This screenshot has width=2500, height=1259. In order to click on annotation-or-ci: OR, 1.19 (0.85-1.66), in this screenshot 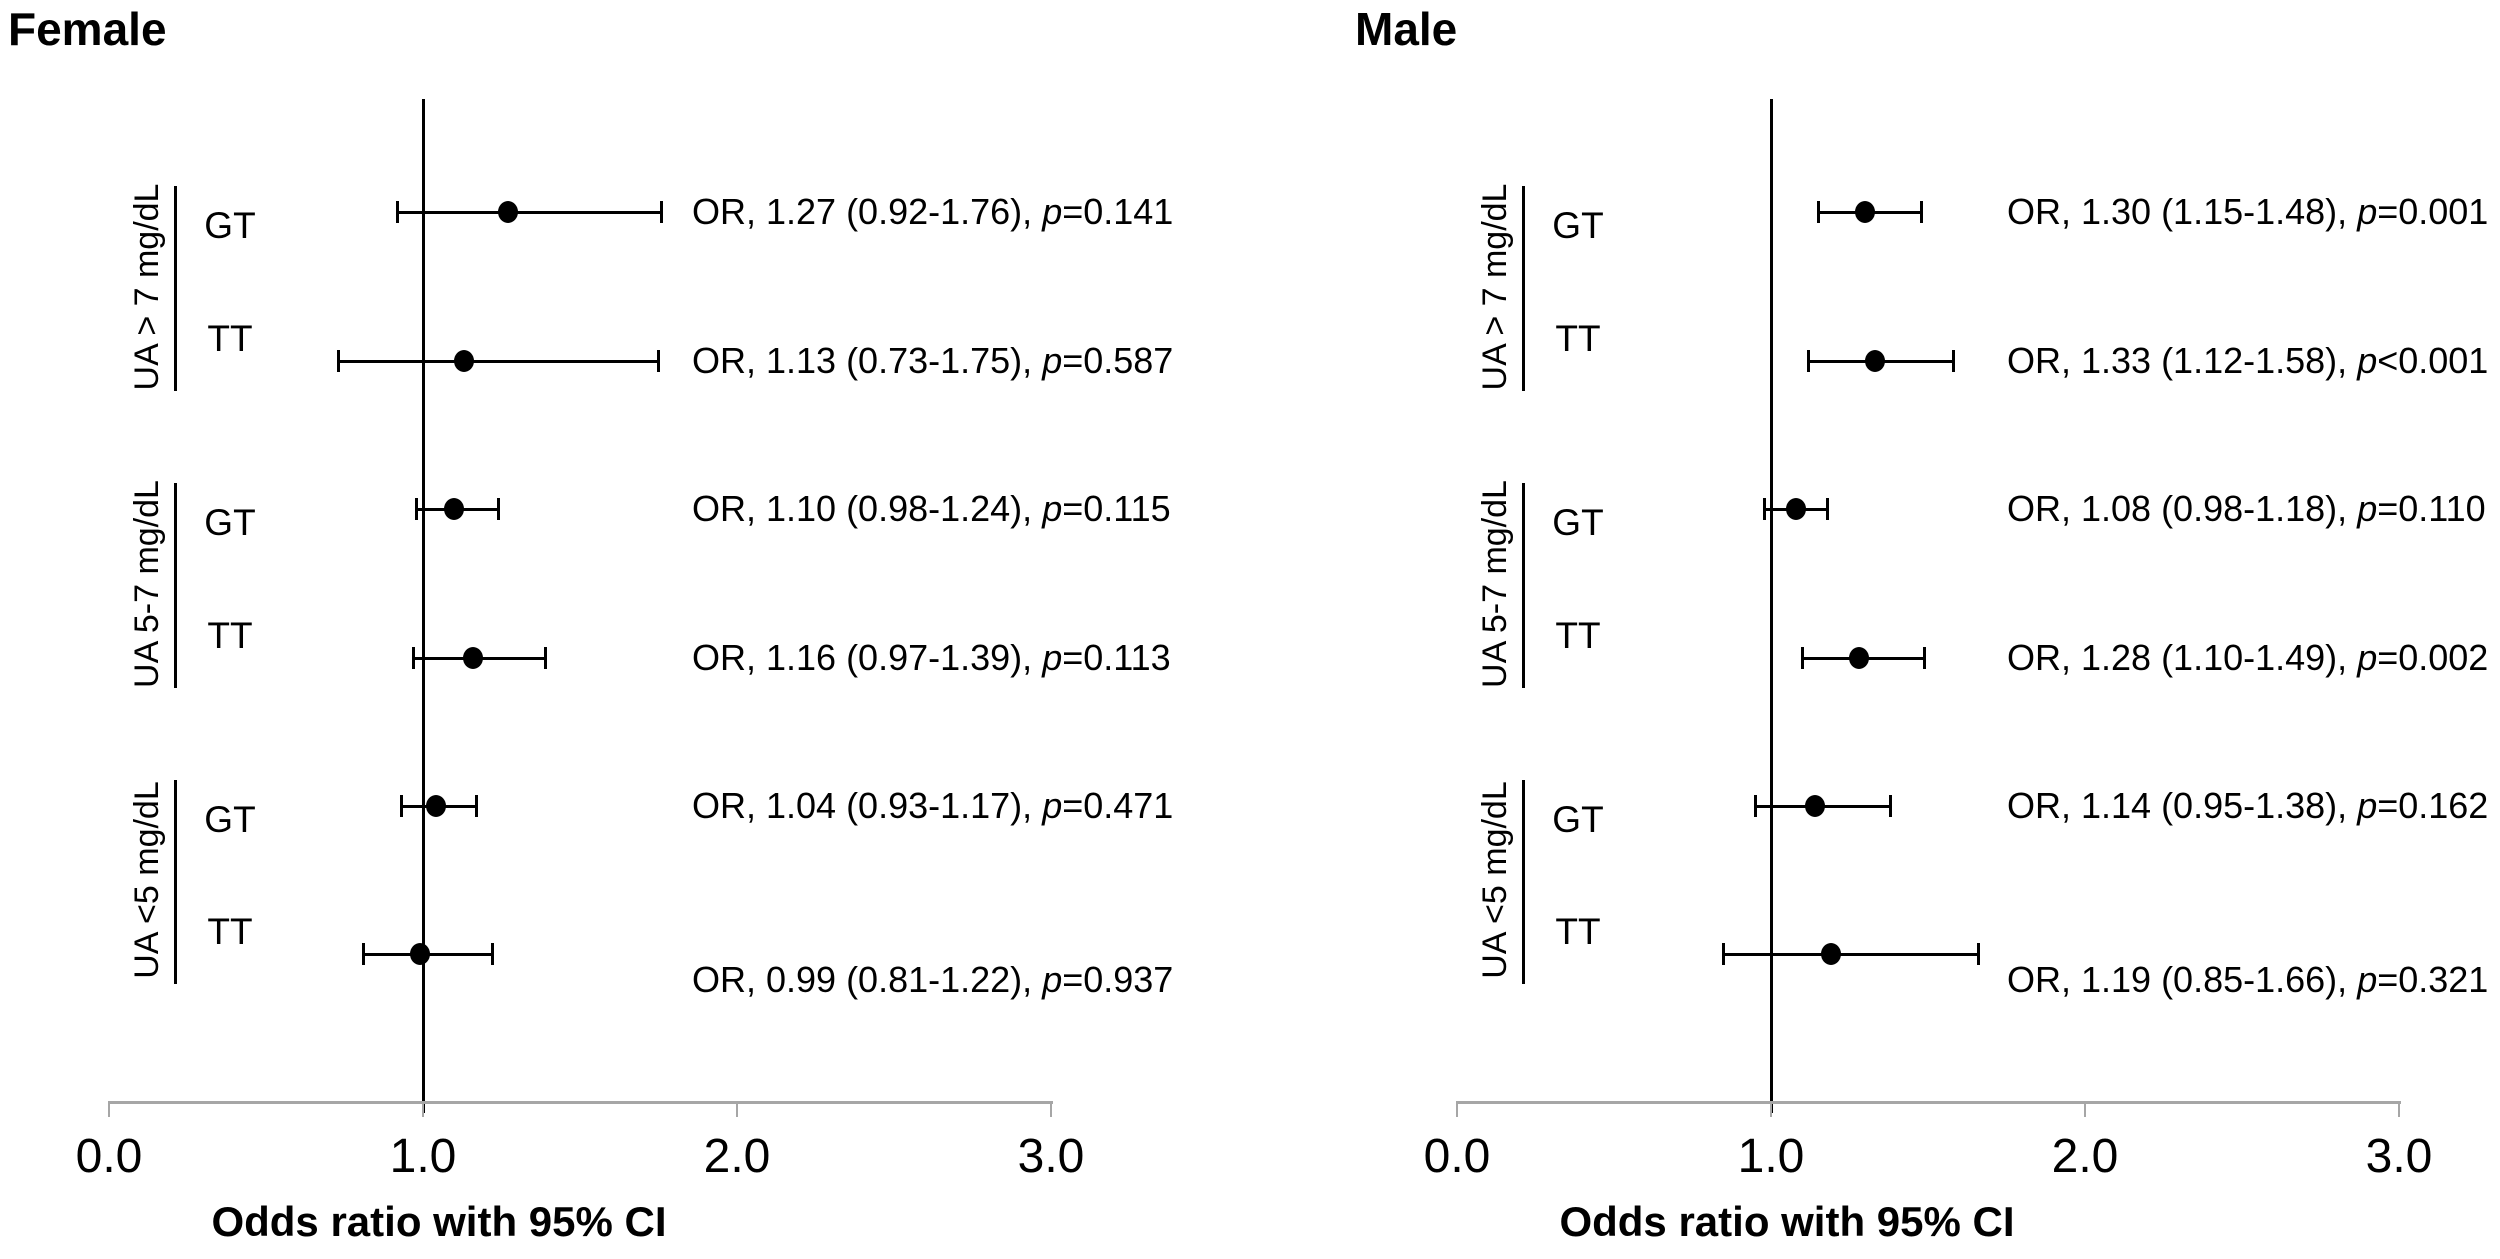, I will do `click(2182, 979)`.